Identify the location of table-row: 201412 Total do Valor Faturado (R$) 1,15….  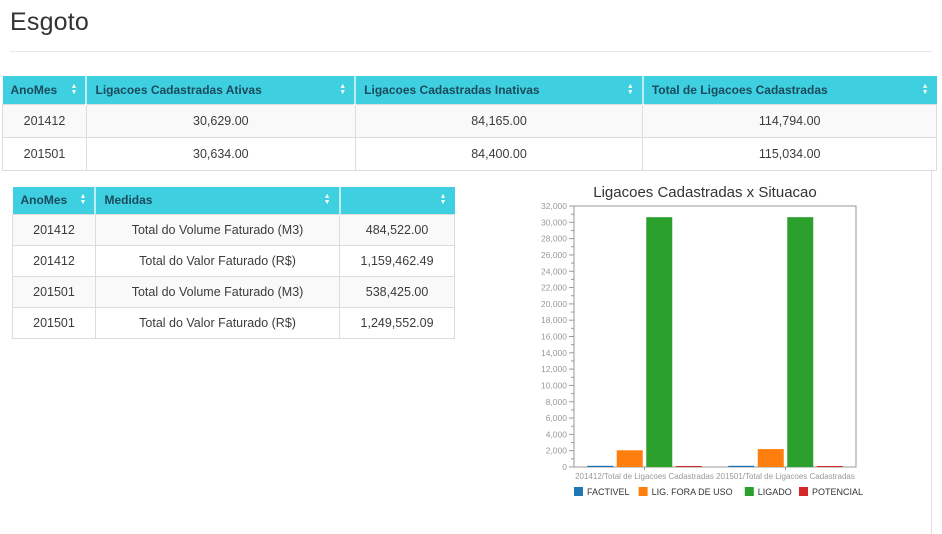
(233, 261).